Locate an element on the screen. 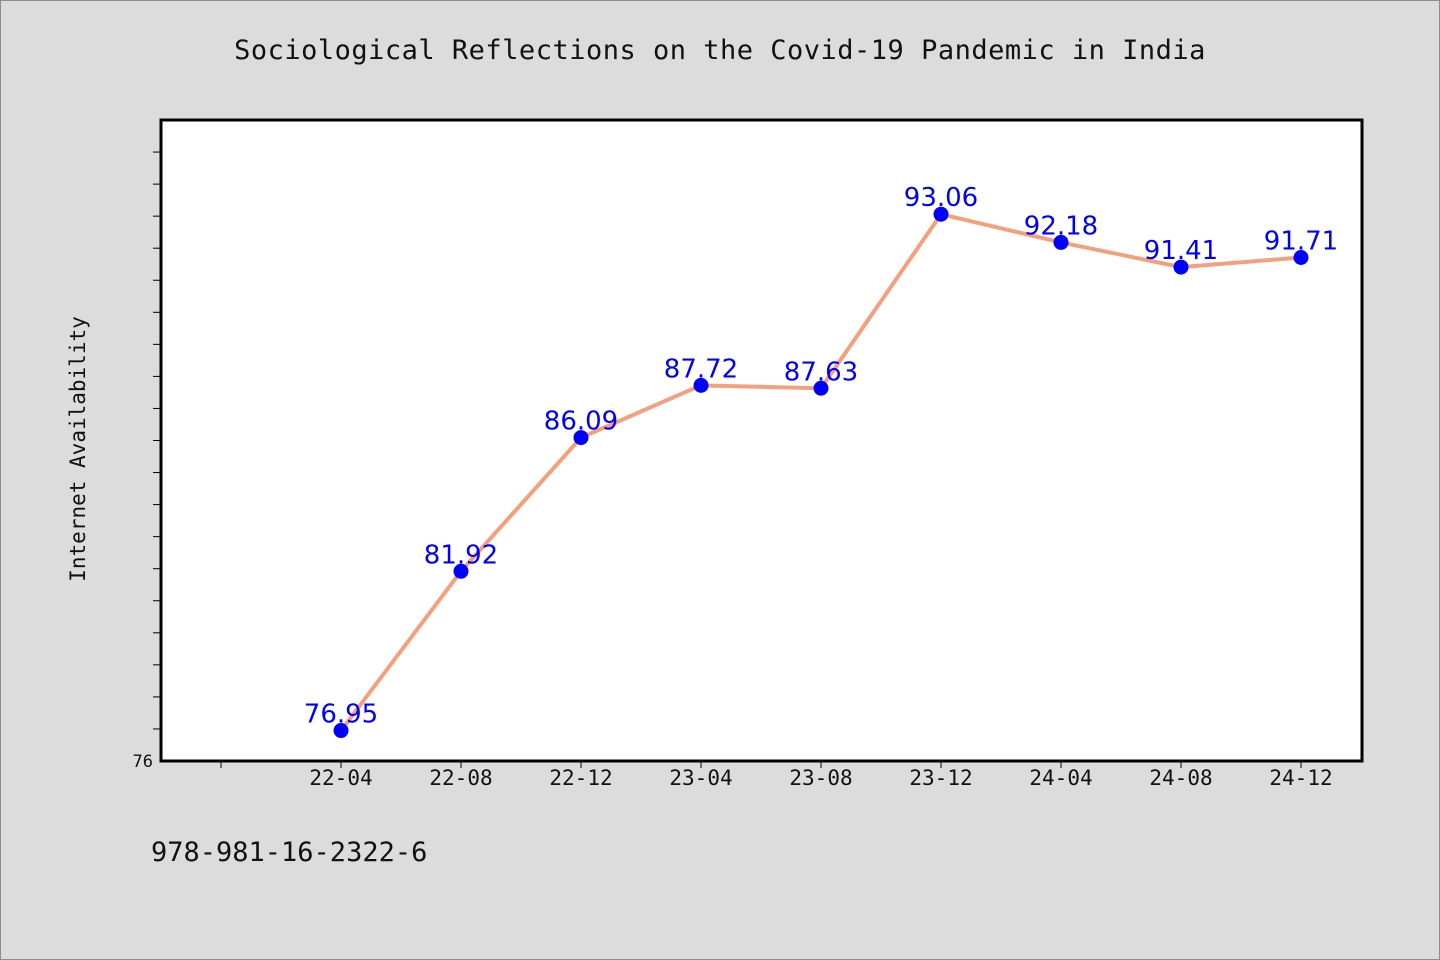 This screenshot has width=1440, height=960. x-tick-label: 22-08 is located at coordinates (460, 778).